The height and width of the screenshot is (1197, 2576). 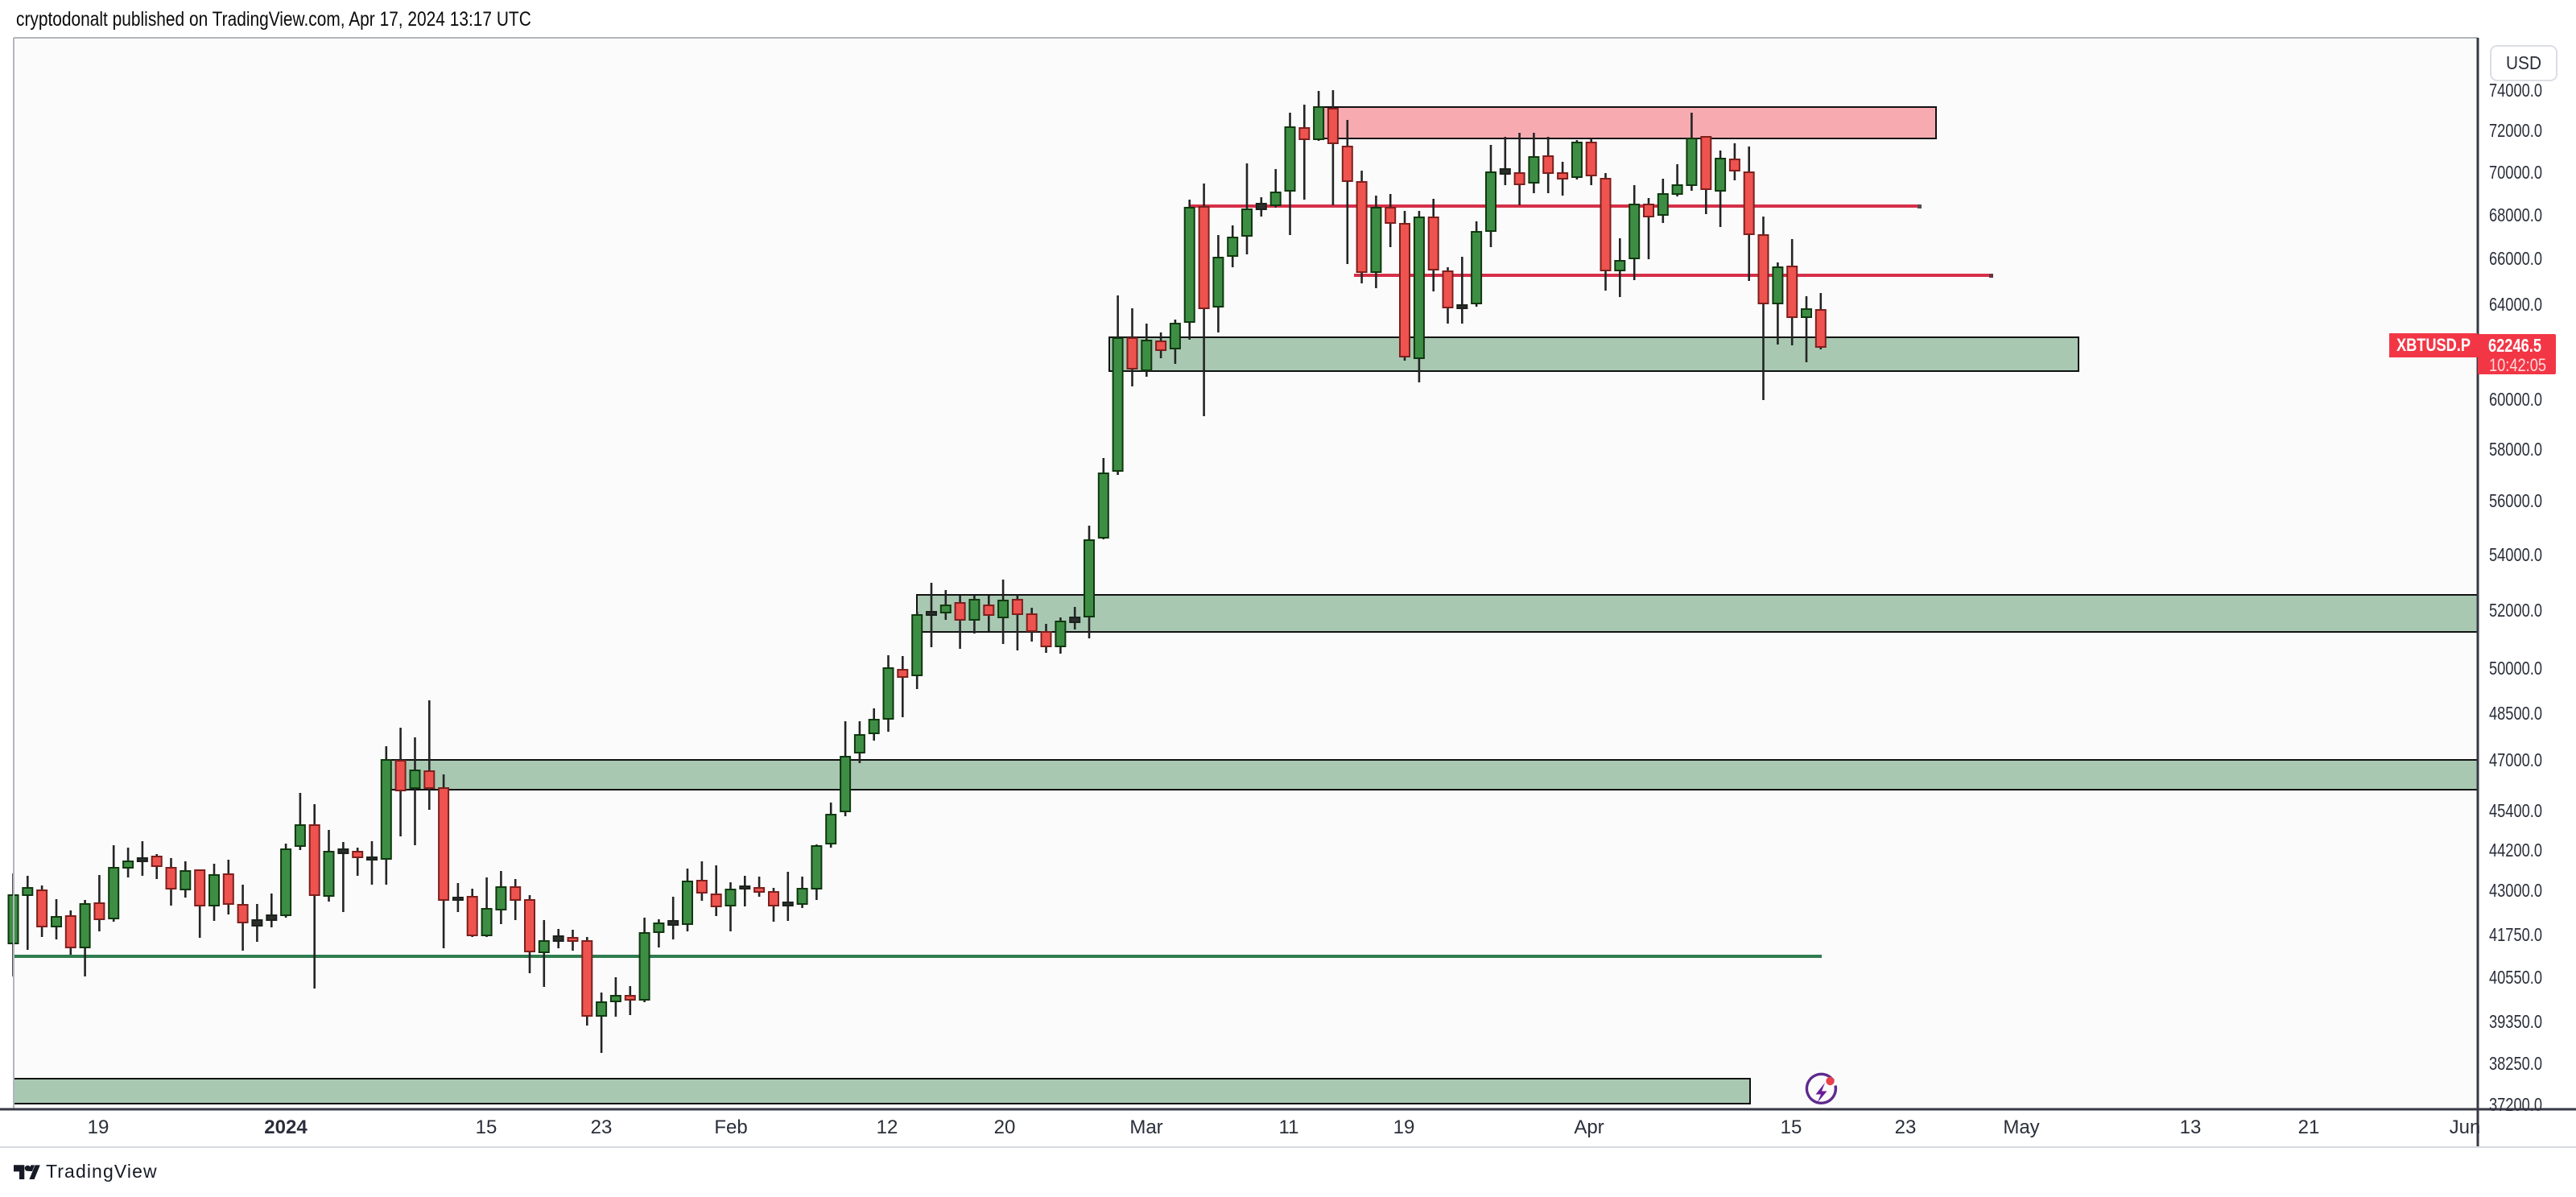 What do you see at coordinates (2515, 450) in the screenshot?
I see `svg-text: 58000.0` at bounding box center [2515, 450].